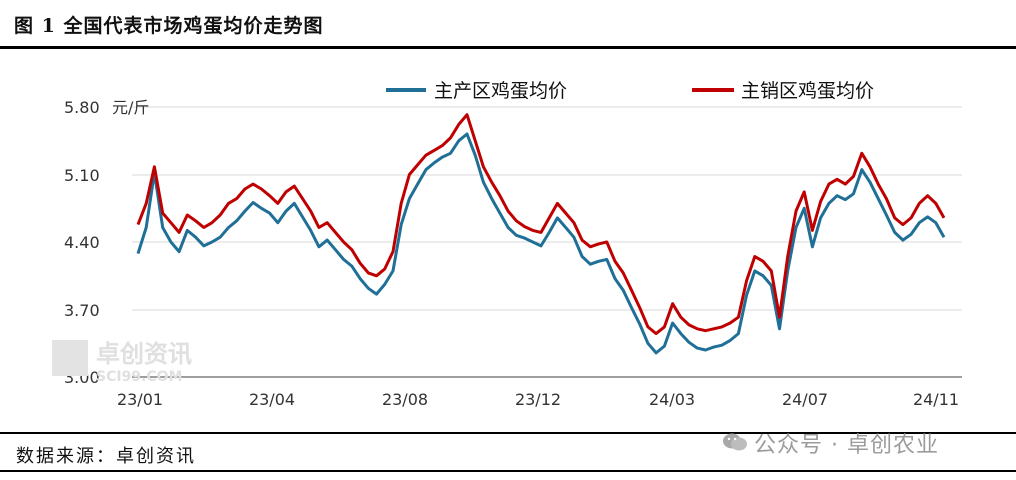 The height and width of the screenshot is (480, 1016). Describe the element at coordinates (82, 242) in the screenshot. I see `y-tick-label: 4.40` at that location.